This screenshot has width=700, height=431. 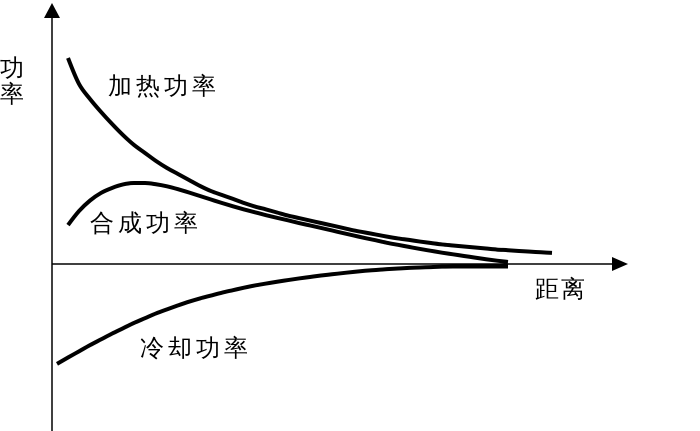 What do you see at coordinates (146, 223) in the screenshot?
I see `series-label: 合成功率` at bounding box center [146, 223].